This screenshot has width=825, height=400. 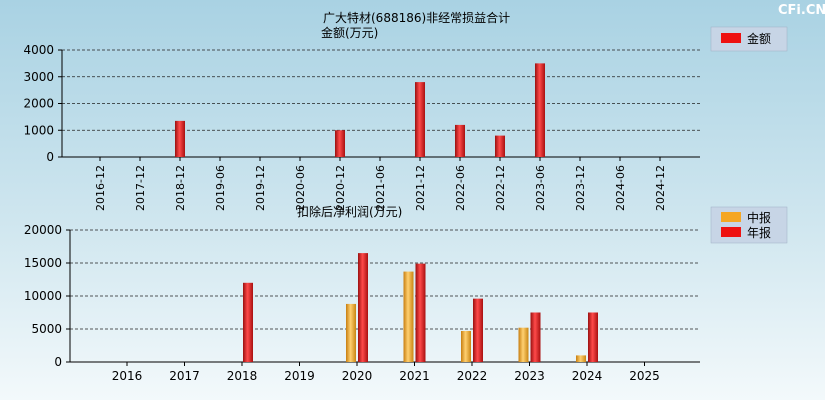 I want to click on y-tick-label: 10000, so click(x=43, y=296).